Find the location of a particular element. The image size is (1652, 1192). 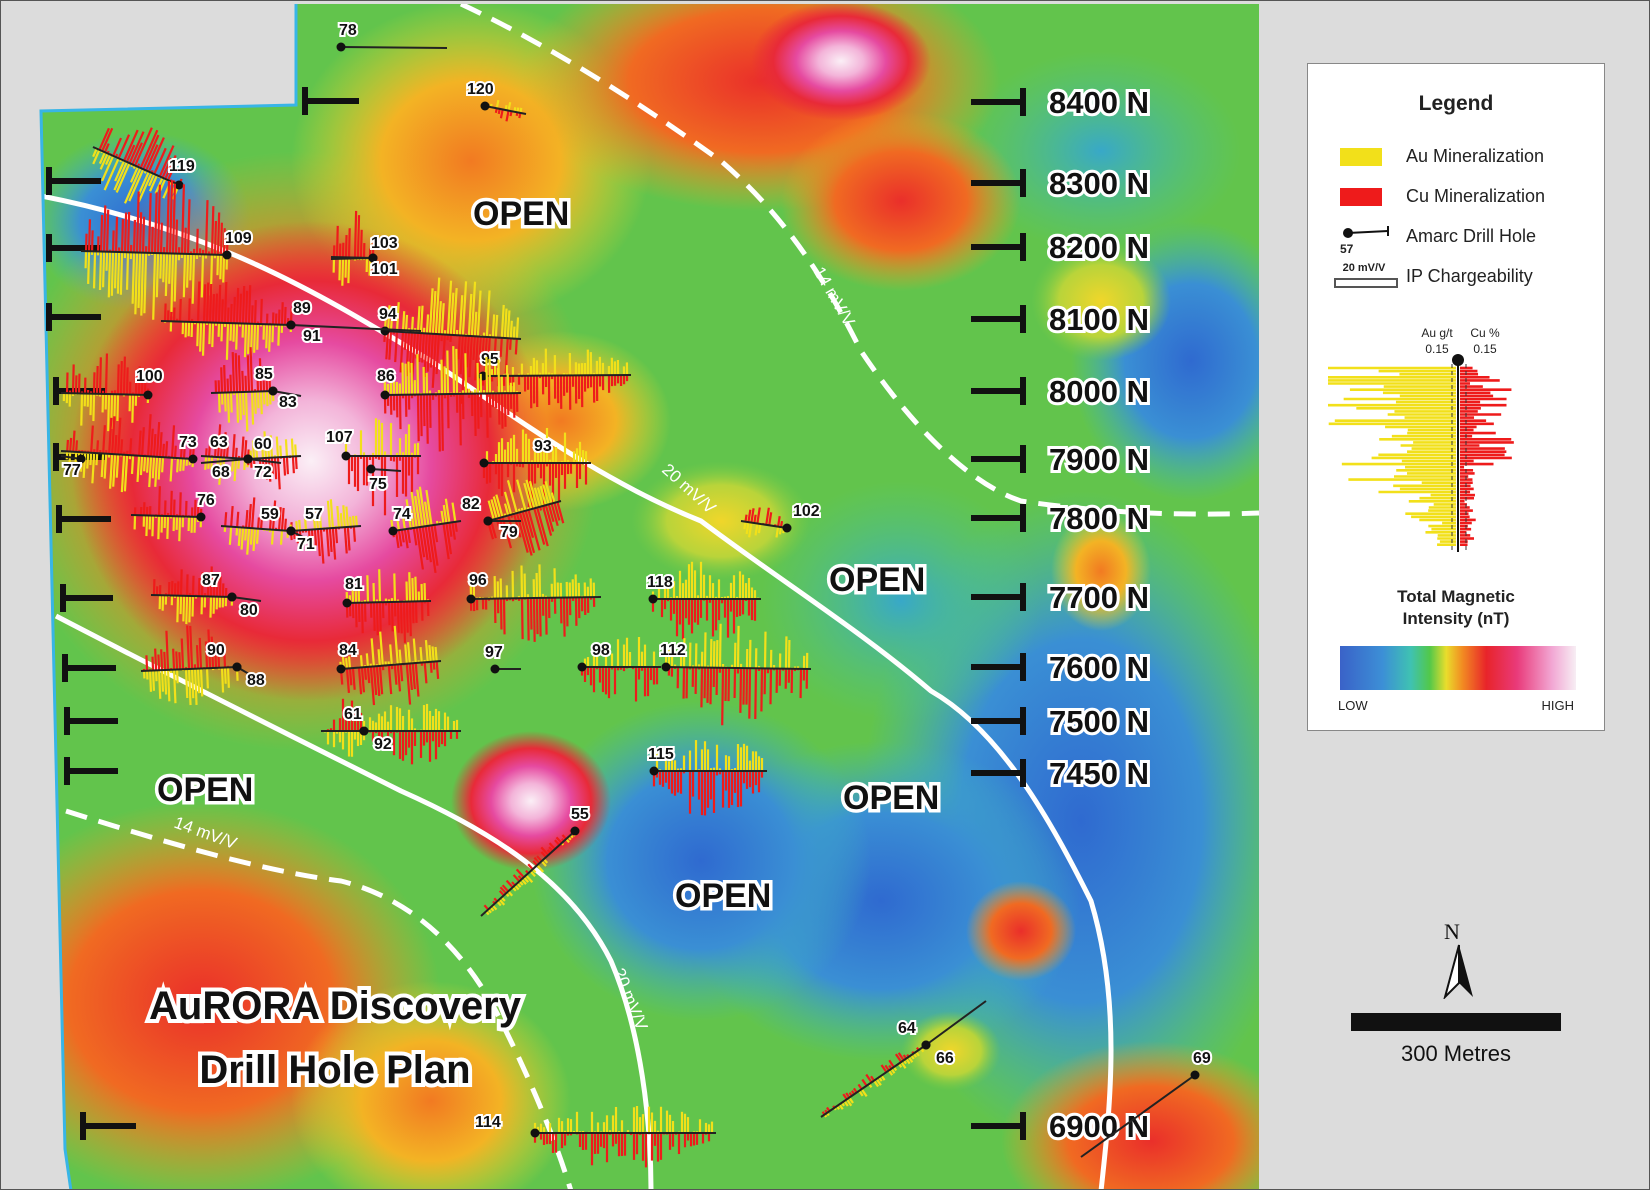

drill-hole-91: 91 is located at coordinates (354, 333).